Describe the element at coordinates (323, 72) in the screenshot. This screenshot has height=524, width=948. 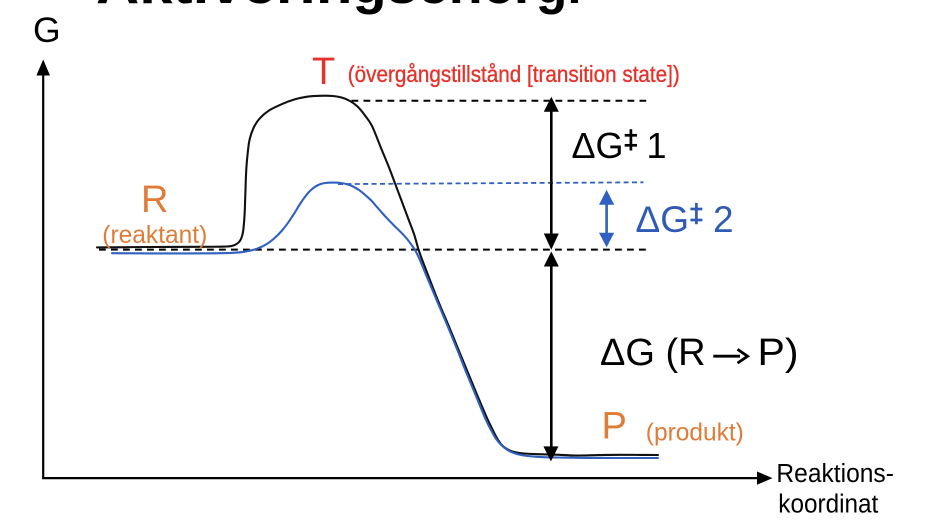
I see `svg-text: T` at that location.